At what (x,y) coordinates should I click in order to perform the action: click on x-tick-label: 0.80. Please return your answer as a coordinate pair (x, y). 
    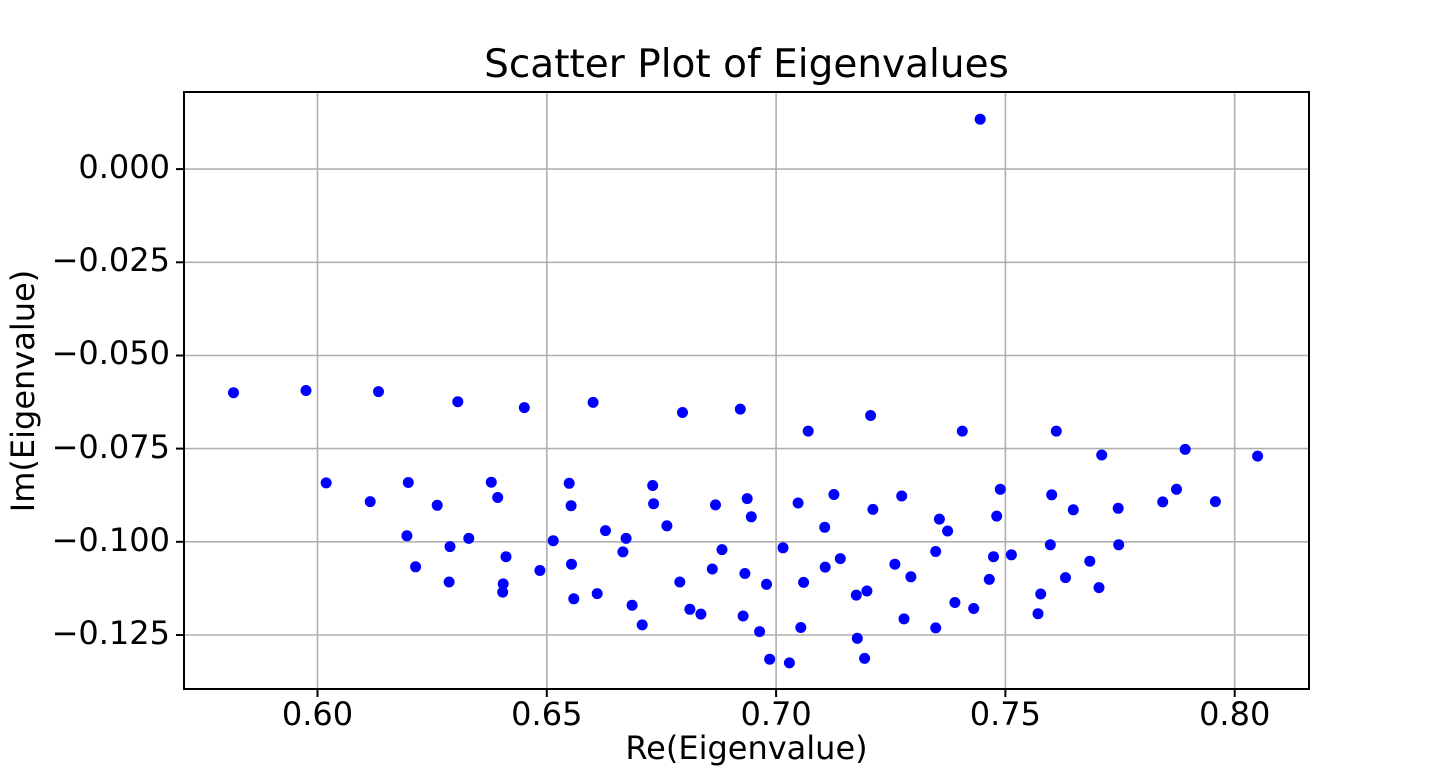
    Looking at the image, I should click on (1235, 714).